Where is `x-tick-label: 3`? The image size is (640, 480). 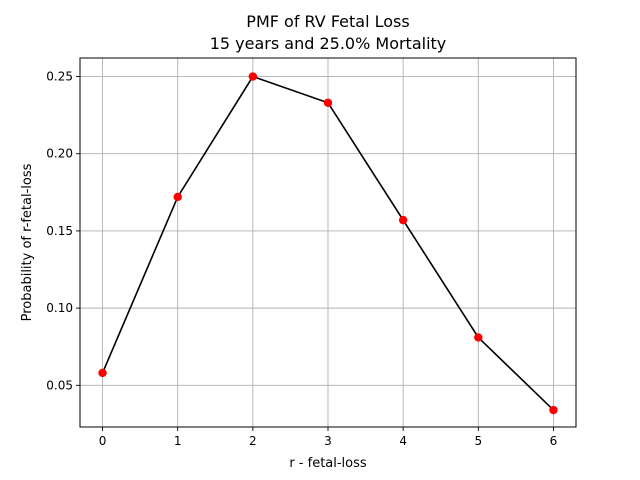 x-tick-label: 3 is located at coordinates (328, 441).